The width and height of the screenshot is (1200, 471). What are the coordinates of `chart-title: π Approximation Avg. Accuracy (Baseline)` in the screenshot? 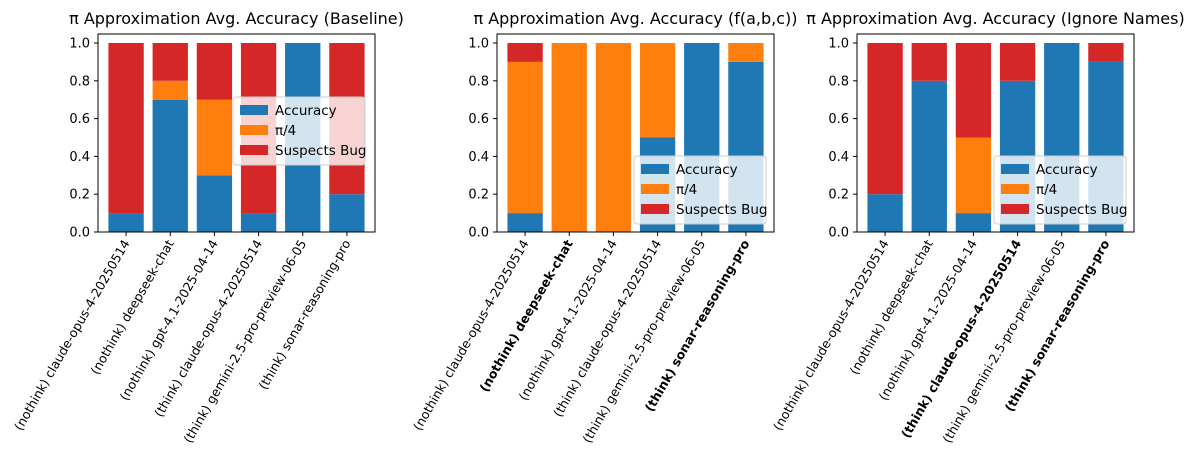 It's located at (236, 18).